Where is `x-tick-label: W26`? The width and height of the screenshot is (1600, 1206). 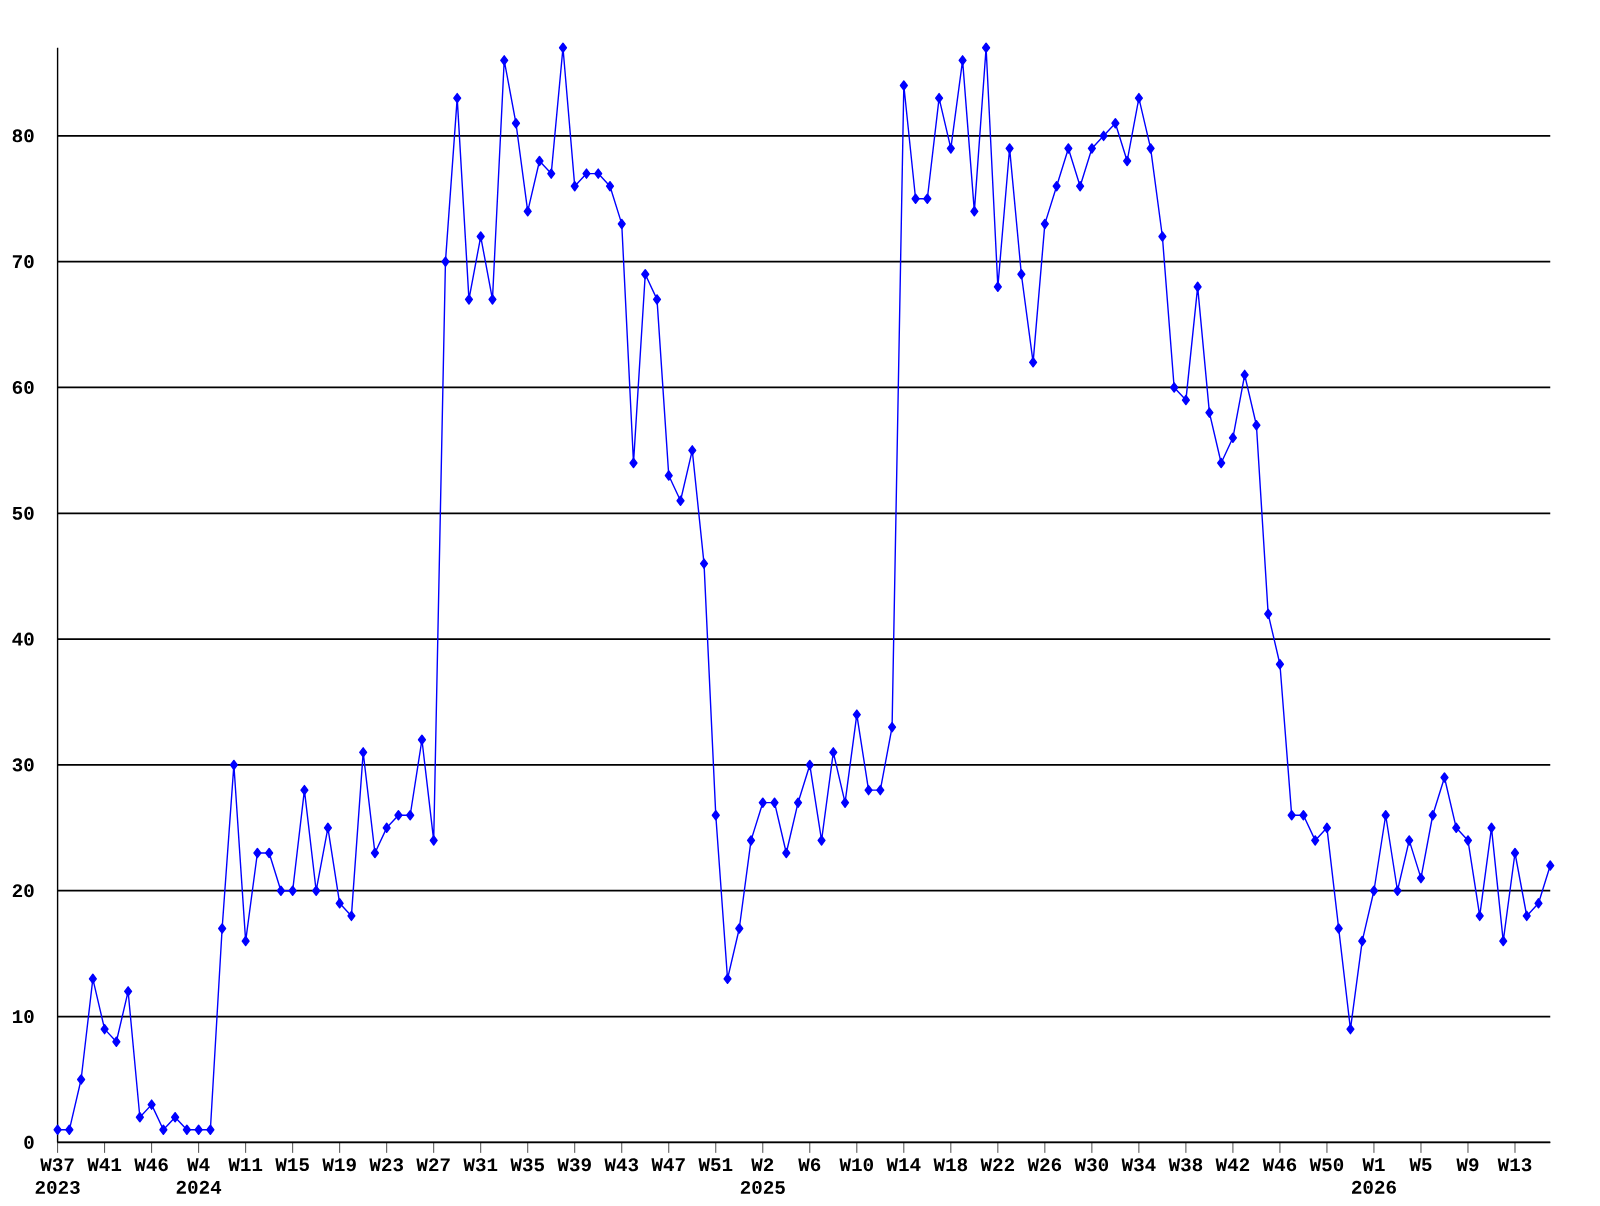 x-tick-label: W26 is located at coordinates (1044, 1165).